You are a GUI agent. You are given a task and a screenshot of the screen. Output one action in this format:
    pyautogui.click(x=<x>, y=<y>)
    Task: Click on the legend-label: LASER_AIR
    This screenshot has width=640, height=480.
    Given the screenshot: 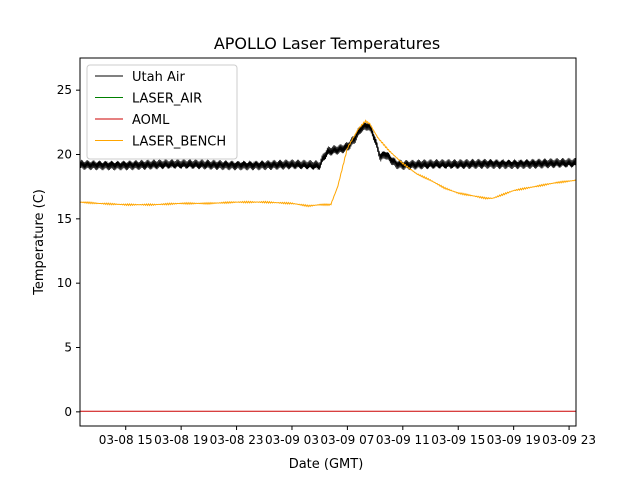 What is the action you would take?
    pyautogui.click(x=167, y=99)
    